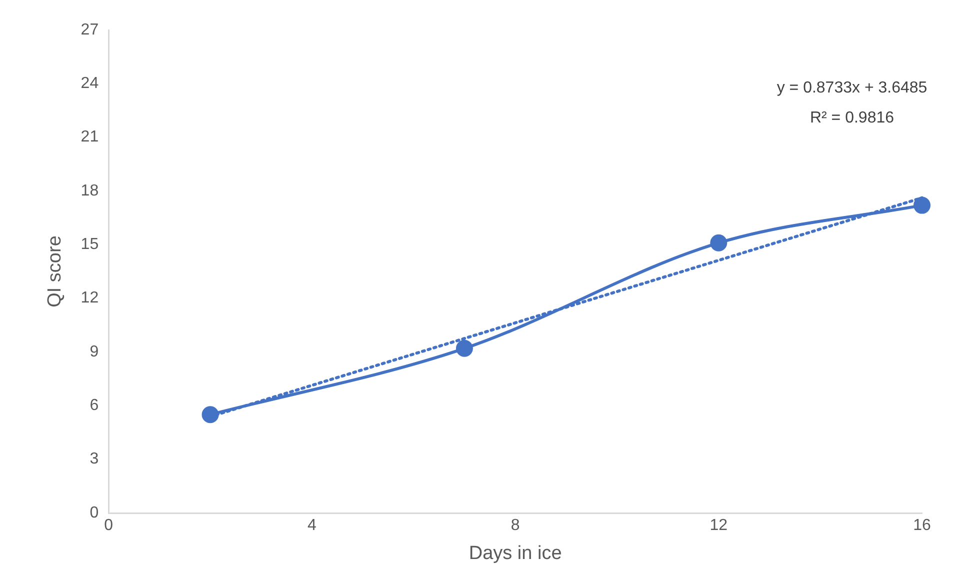 The height and width of the screenshot is (584, 967). What do you see at coordinates (89, 298) in the screenshot?
I see `y-tick-label: 12` at bounding box center [89, 298].